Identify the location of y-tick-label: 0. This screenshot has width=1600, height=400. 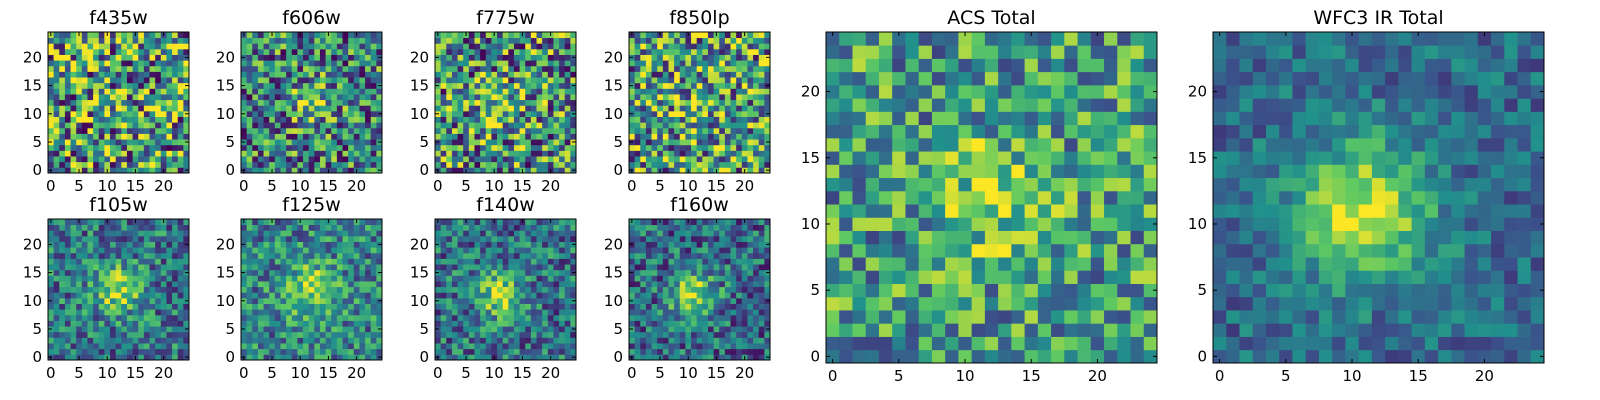
(37, 357).